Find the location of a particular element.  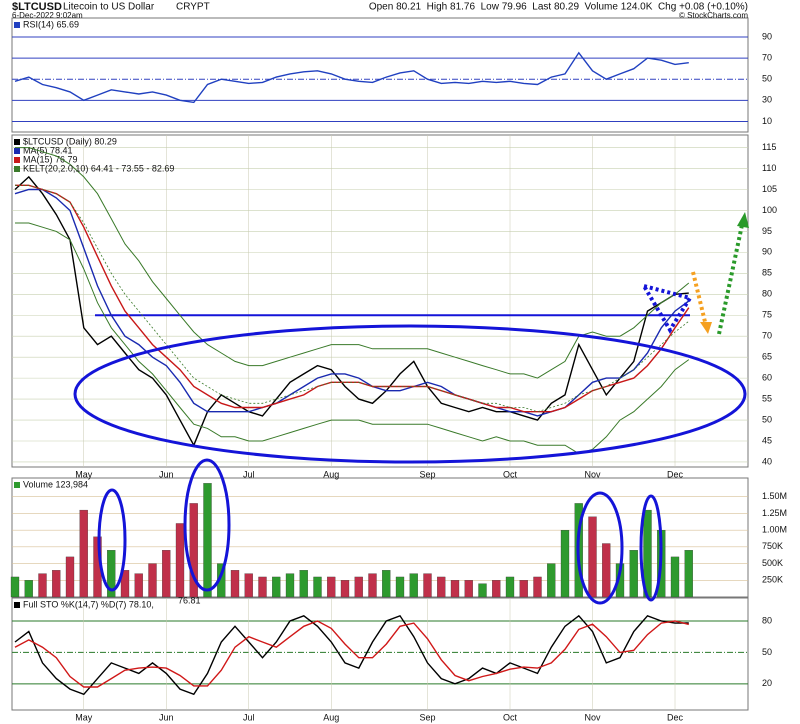

sto-panel is located at coordinates (380, 654).